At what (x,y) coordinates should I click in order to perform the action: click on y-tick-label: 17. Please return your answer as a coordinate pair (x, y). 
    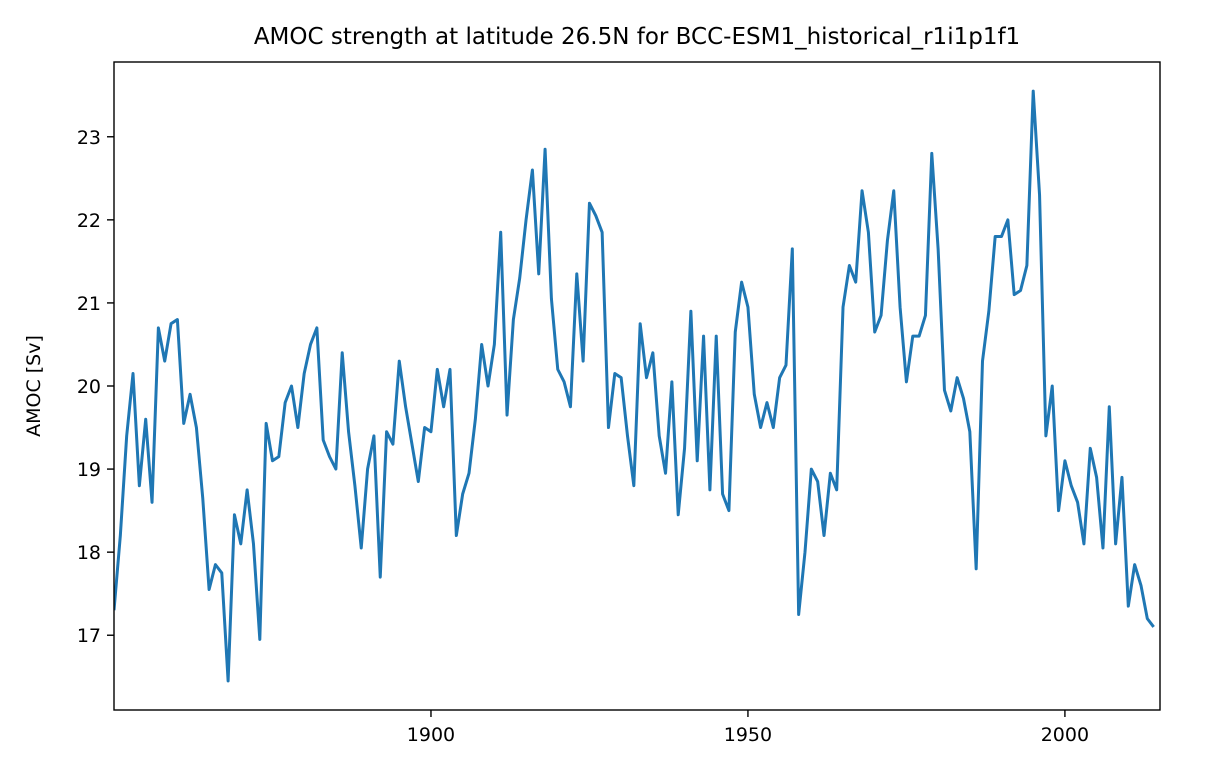
    Looking at the image, I should click on (89, 636).